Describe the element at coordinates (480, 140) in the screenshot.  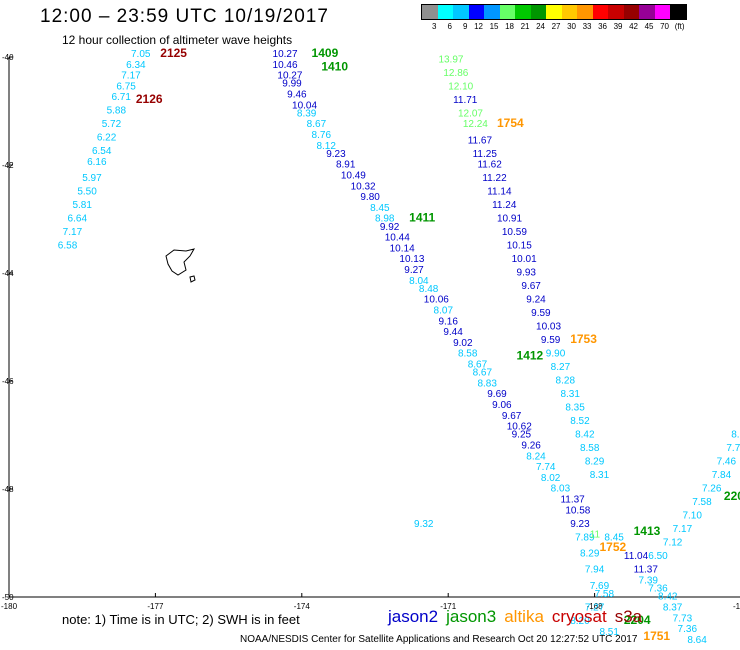
I see `wave-height-value: 11.67` at that location.